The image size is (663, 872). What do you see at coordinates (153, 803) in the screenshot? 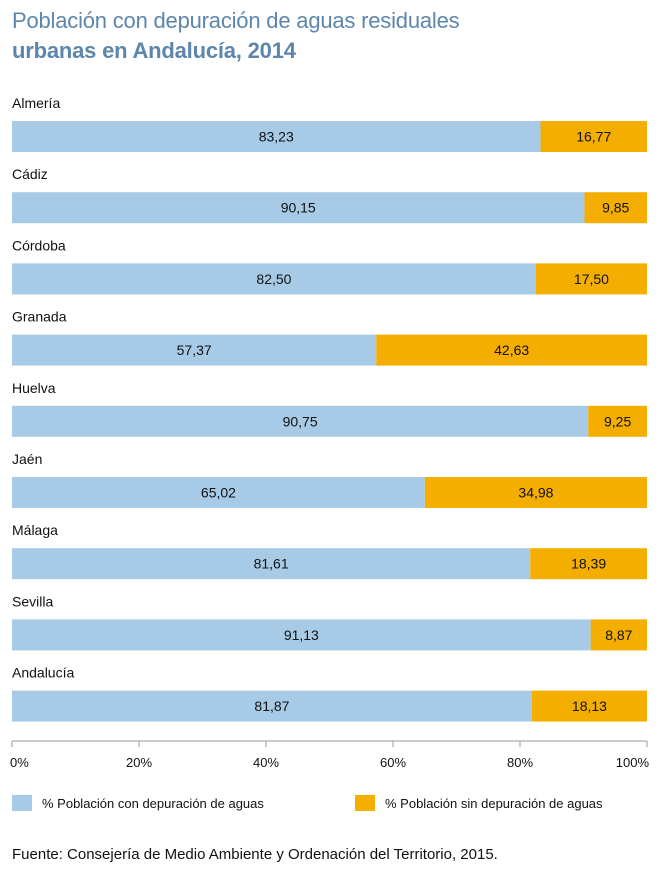
I see `legend-label-with: % Población con depuración de aguas` at bounding box center [153, 803].